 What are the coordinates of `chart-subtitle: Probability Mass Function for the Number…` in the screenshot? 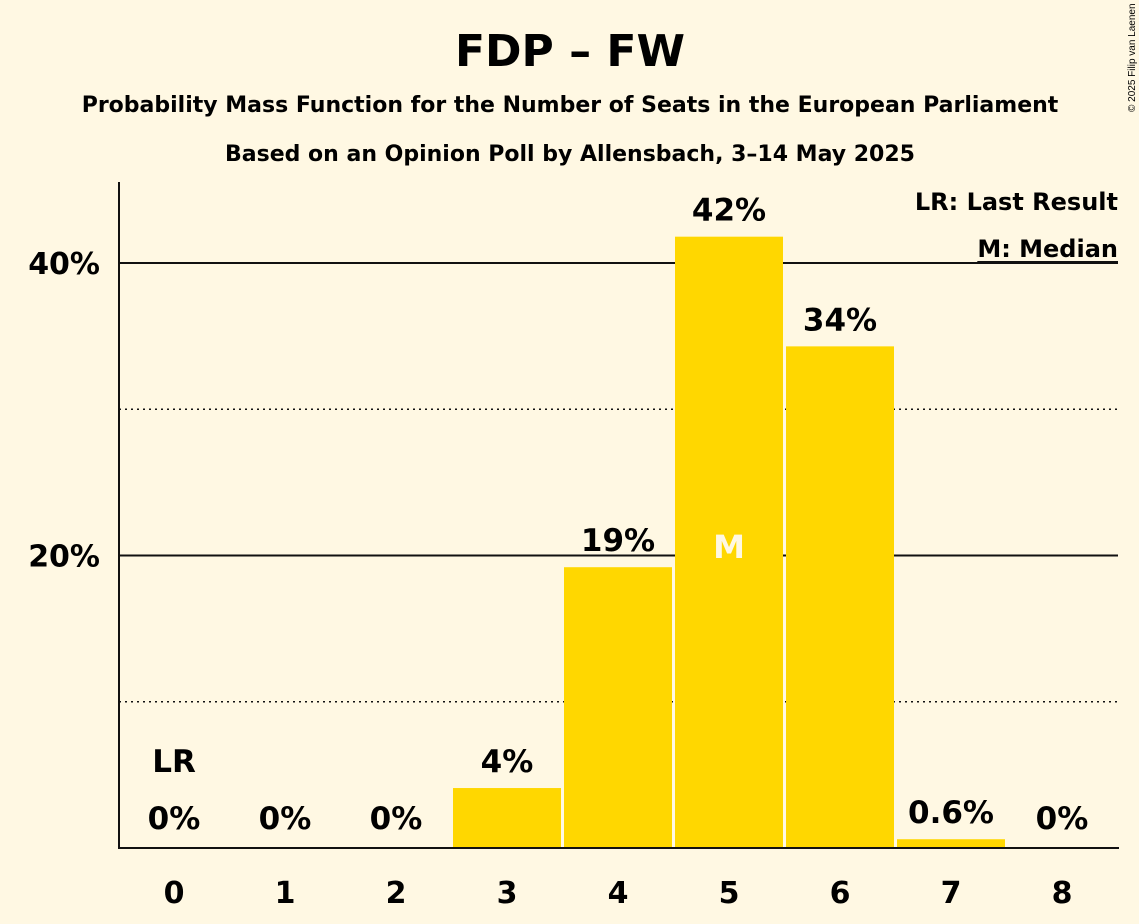 It's located at (570, 105).